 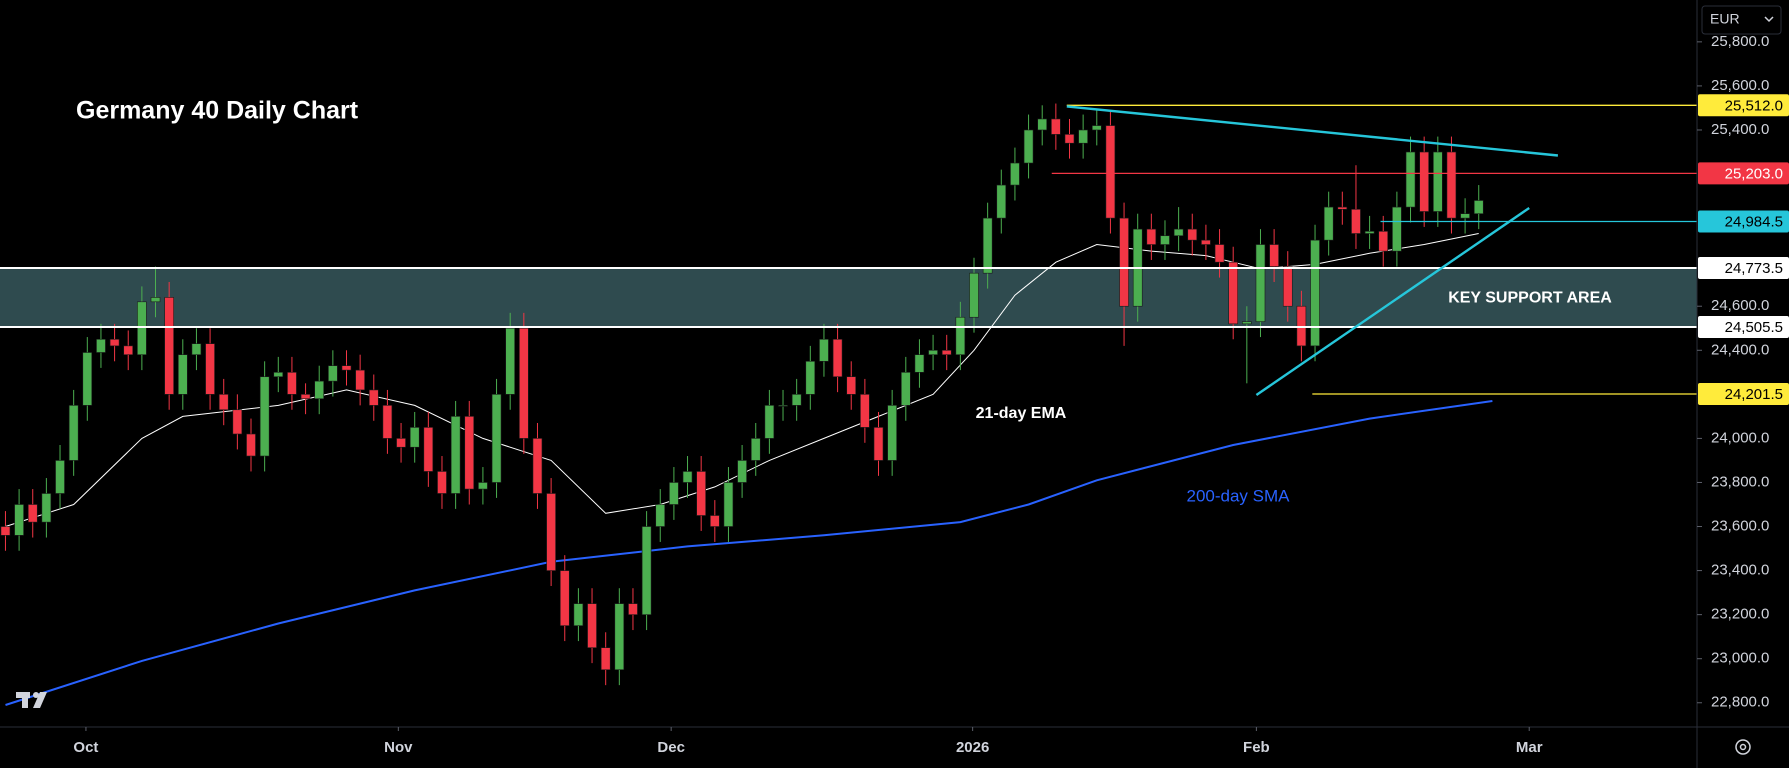 What do you see at coordinates (1754, 327) in the screenshot?
I see `price-level-label: 24,505.5` at bounding box center [1754, 327].